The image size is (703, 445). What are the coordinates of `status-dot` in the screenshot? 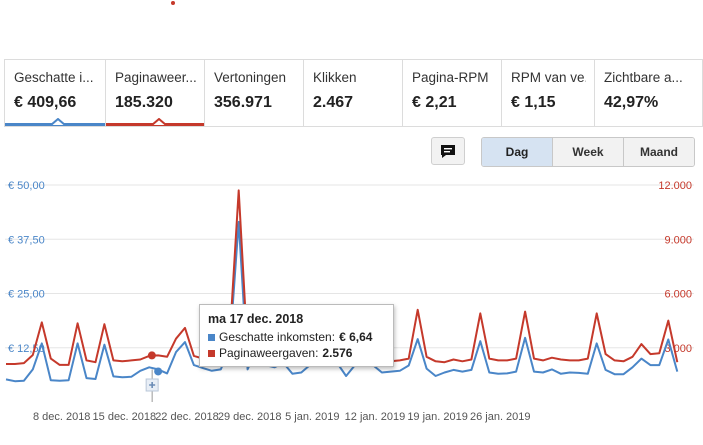 It's located at (173, 3).